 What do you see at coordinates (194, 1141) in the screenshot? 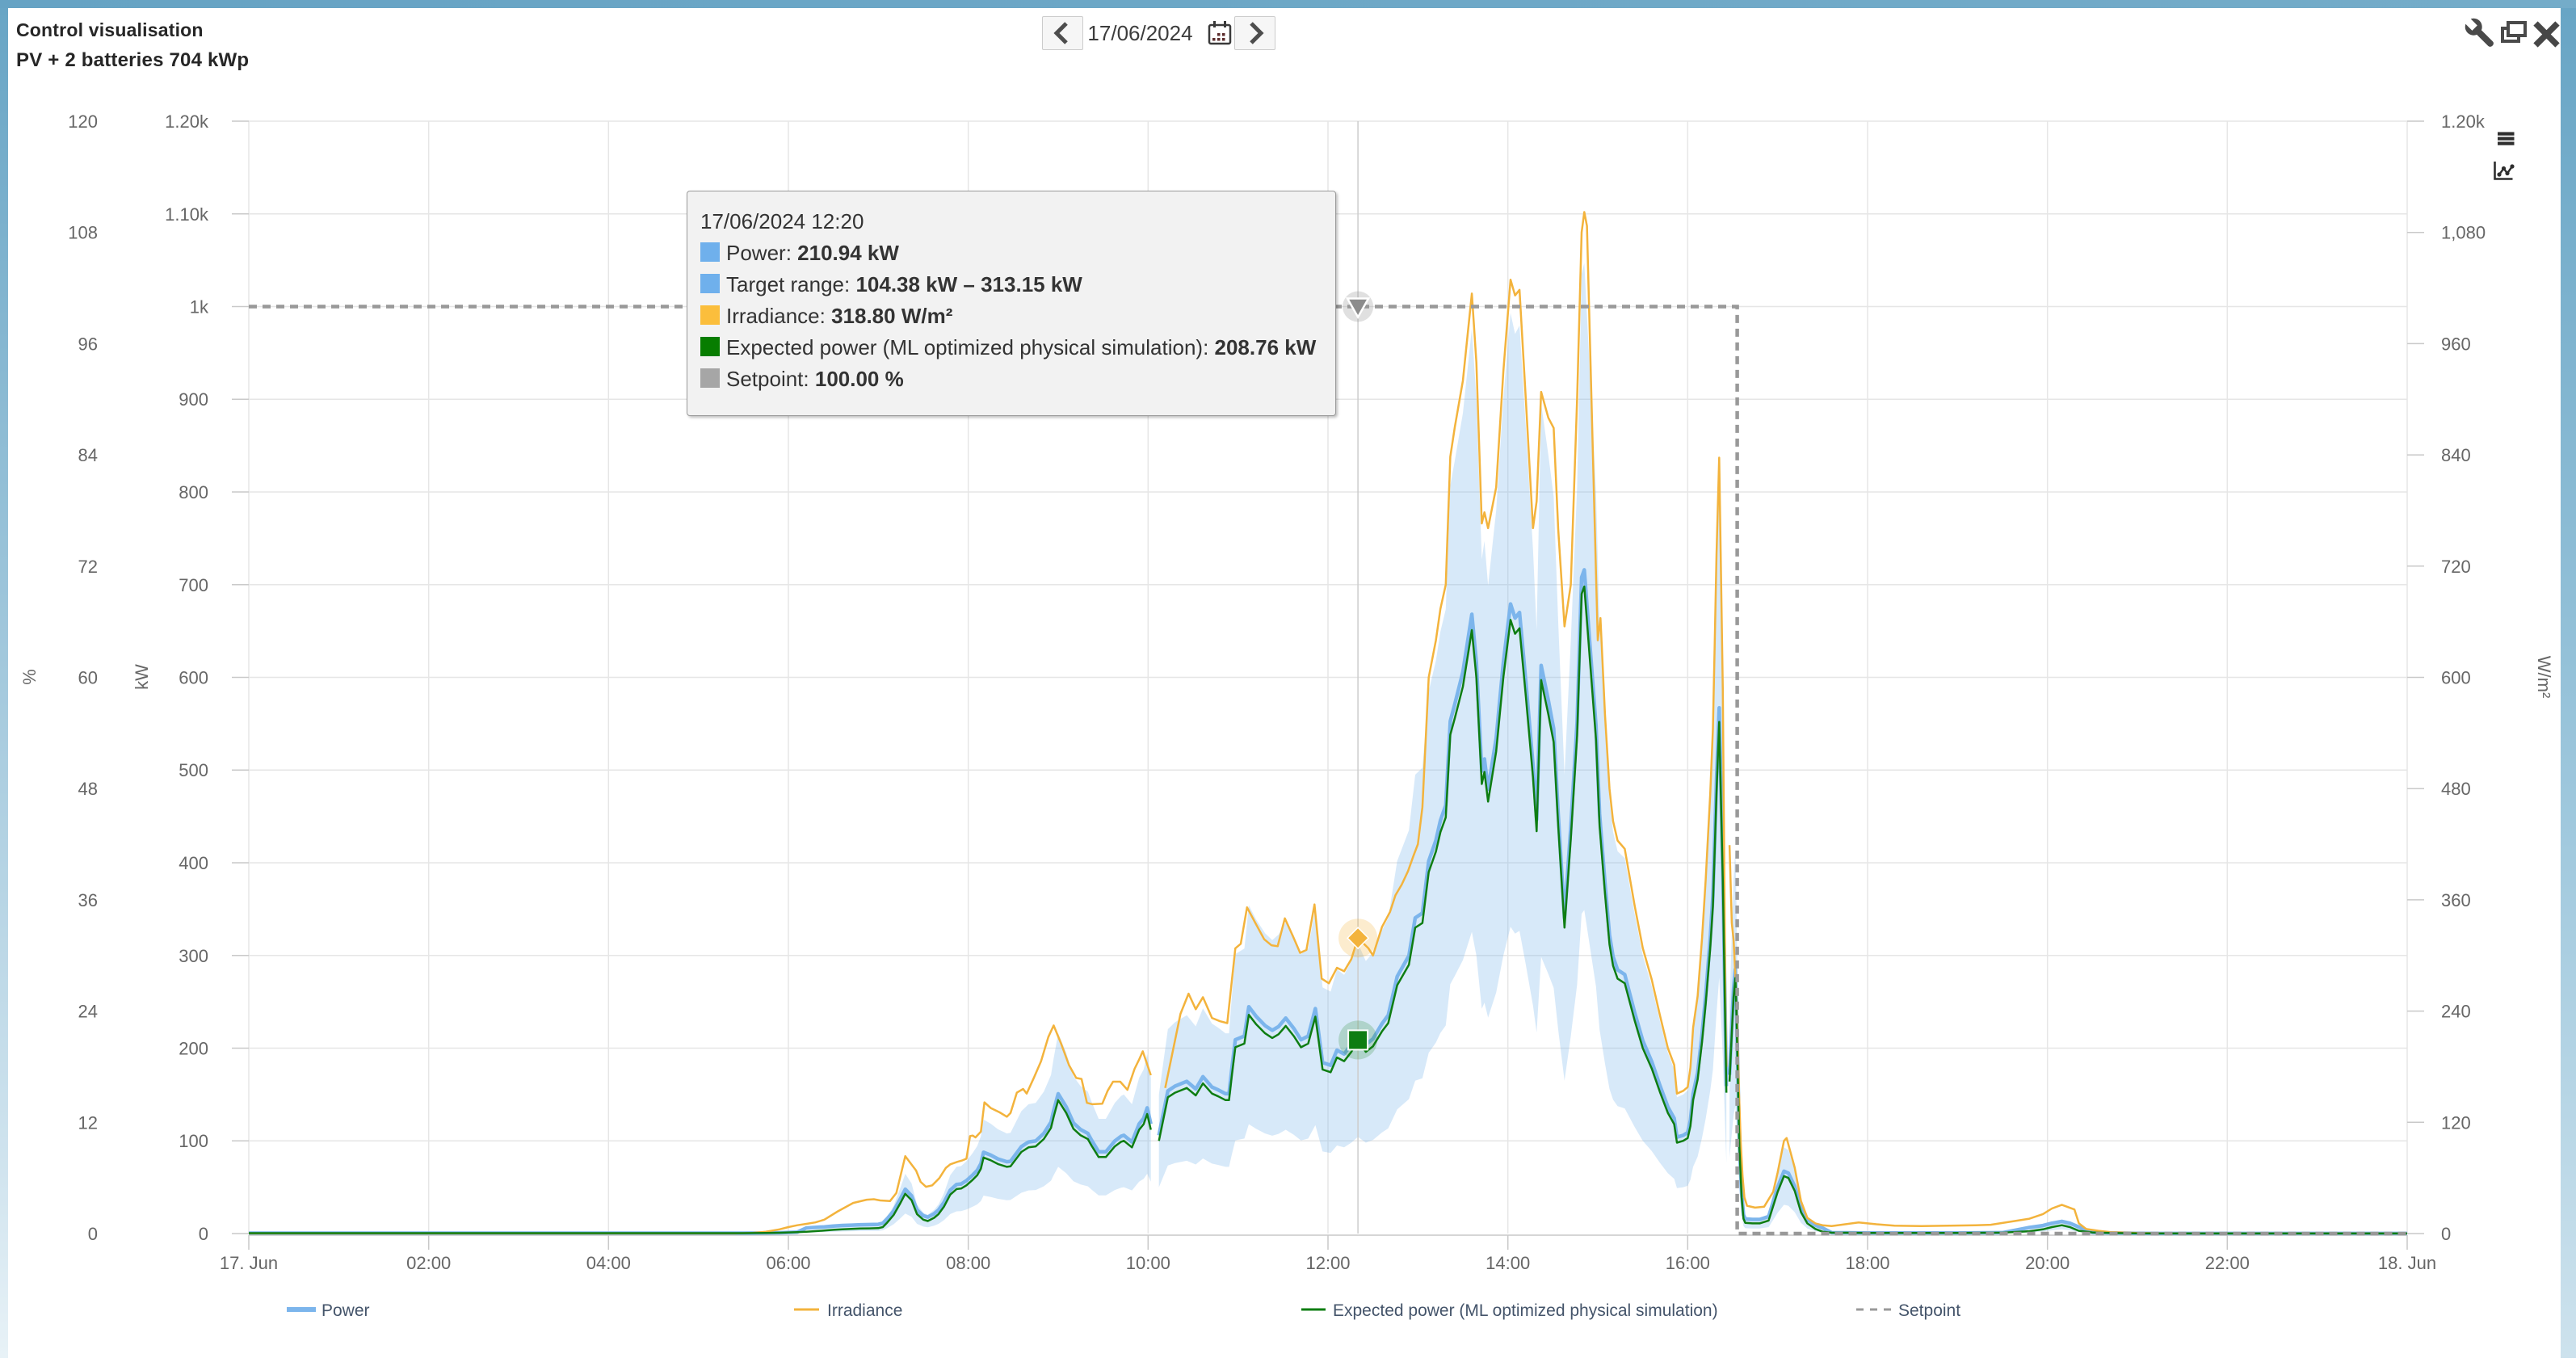
I see `svg-text: 100` at bounding box center [194, 1141].